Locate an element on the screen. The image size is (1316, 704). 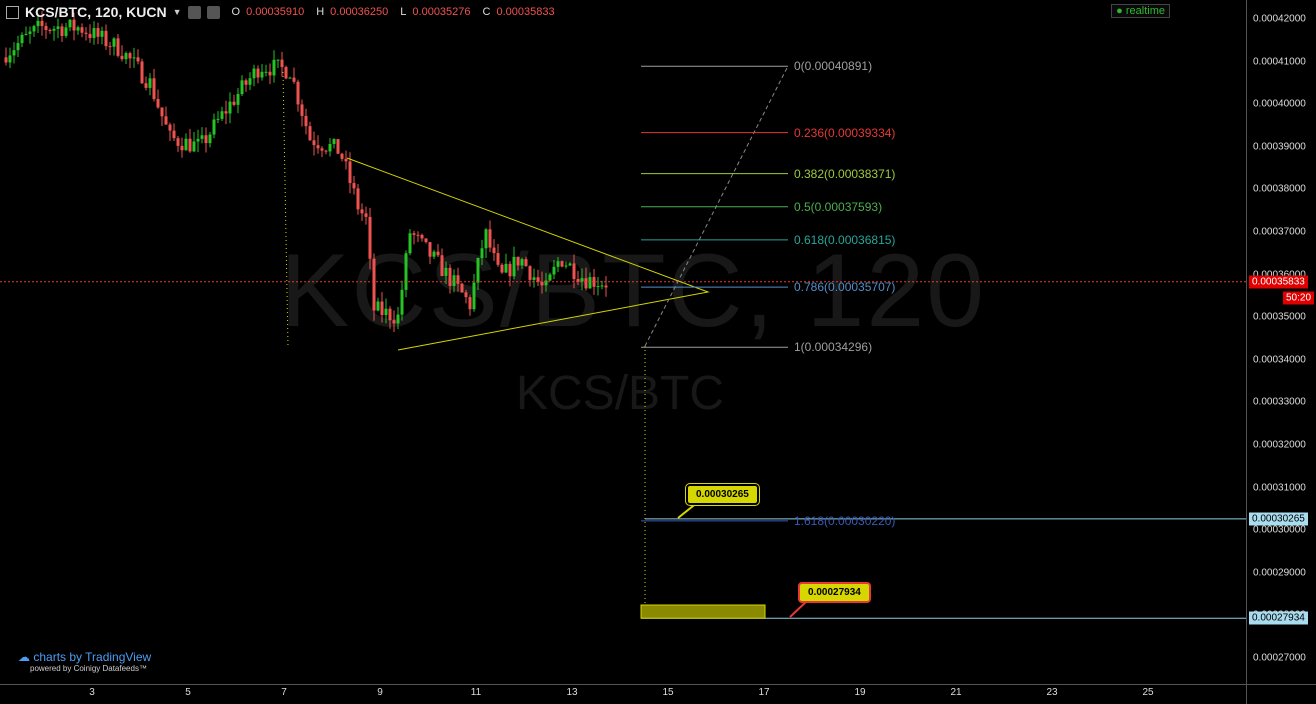
high-label: H is located at coordinates (320, 12).